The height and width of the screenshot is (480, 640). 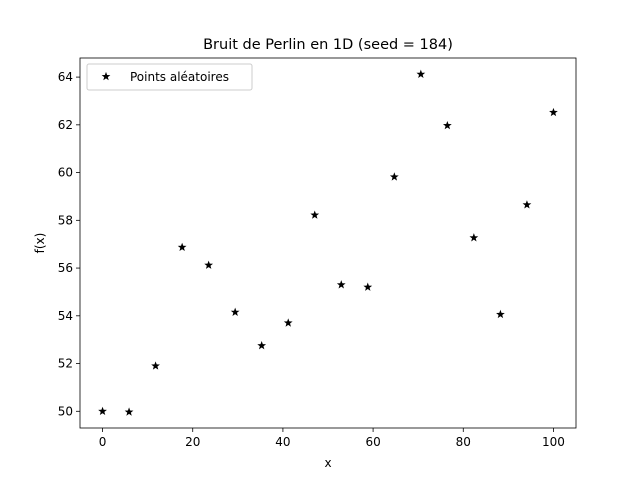 I want to click on legend-frame, so click(x=169, y=77).